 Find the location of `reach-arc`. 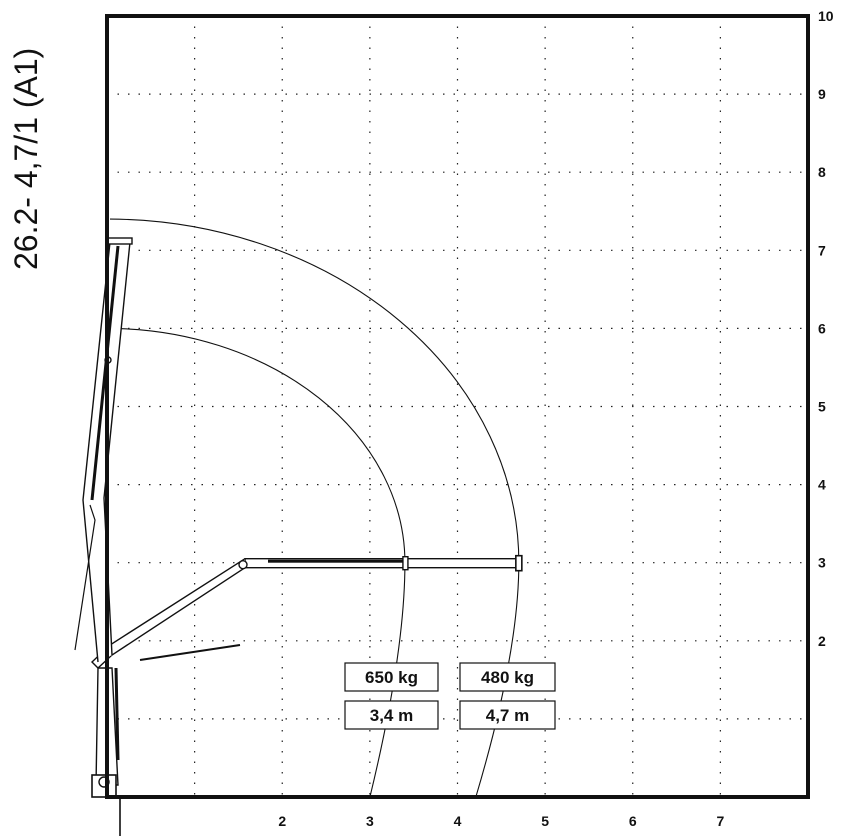

reach-arc is located at coordinates (257, 445).